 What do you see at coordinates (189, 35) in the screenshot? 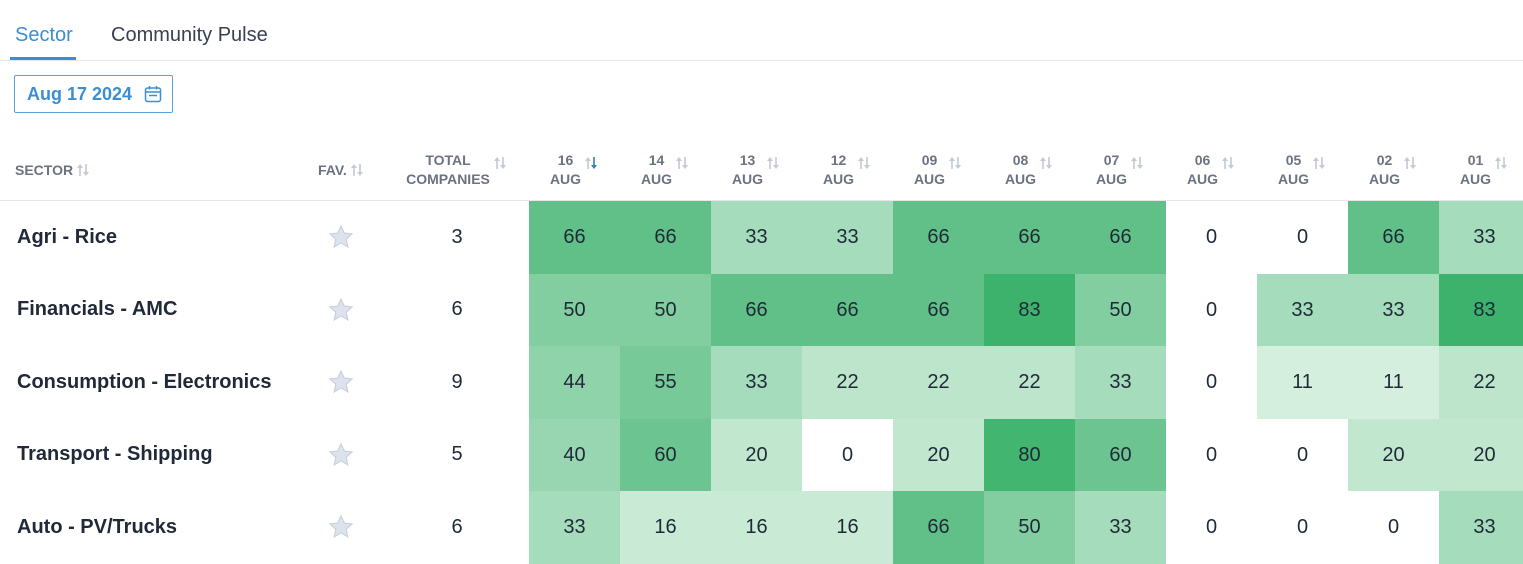
I see `tab-community-pulse: Community Pulse` at bounding box center [189, 35].